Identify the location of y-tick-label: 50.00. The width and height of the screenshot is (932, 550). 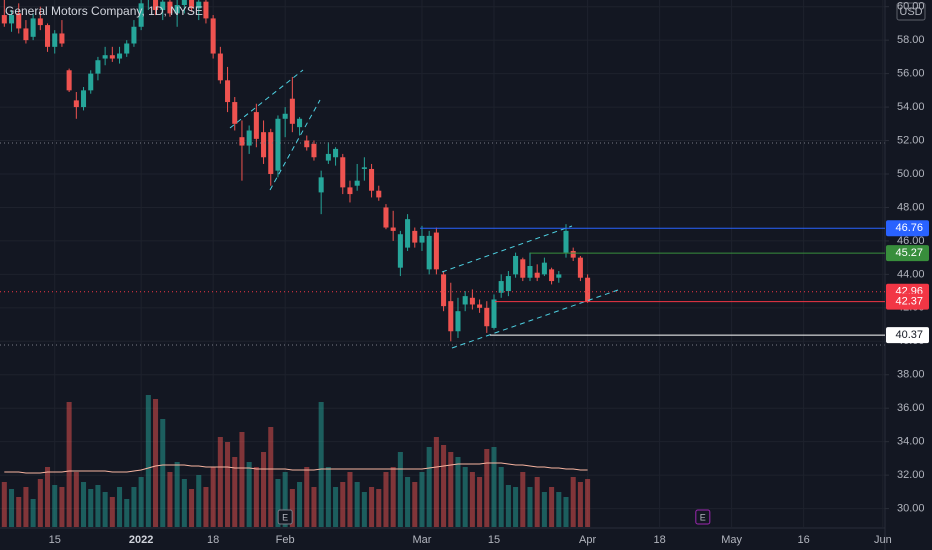
(911, 174).